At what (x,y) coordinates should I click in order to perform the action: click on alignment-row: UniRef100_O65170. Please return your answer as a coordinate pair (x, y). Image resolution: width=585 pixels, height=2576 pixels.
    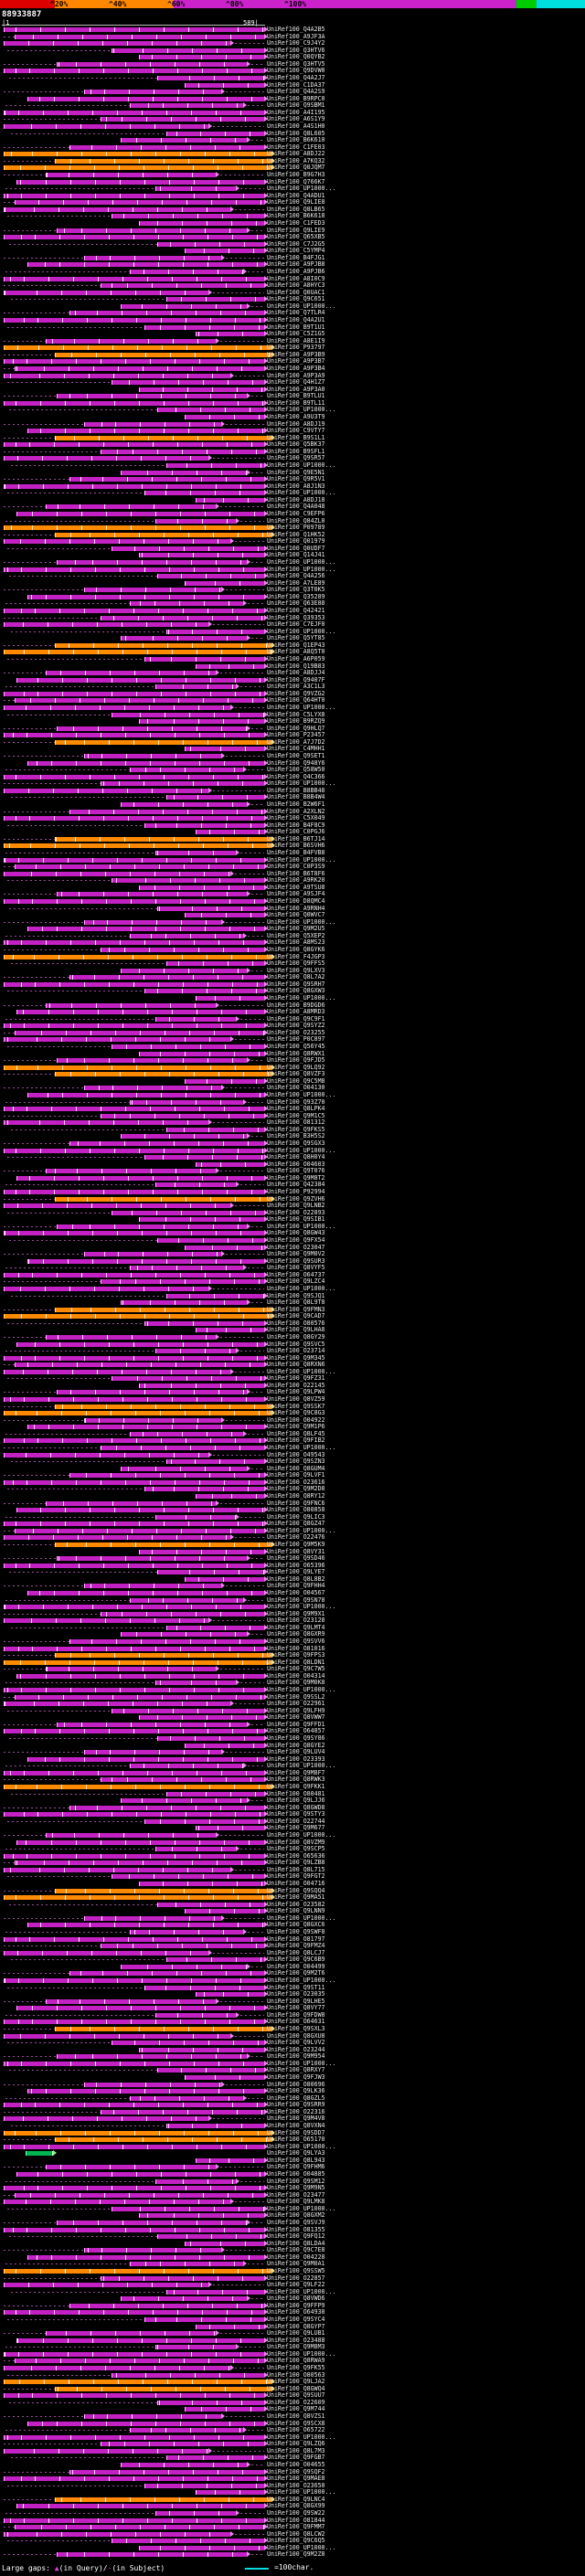
    Looking at the image, I should click on (293, 2139).